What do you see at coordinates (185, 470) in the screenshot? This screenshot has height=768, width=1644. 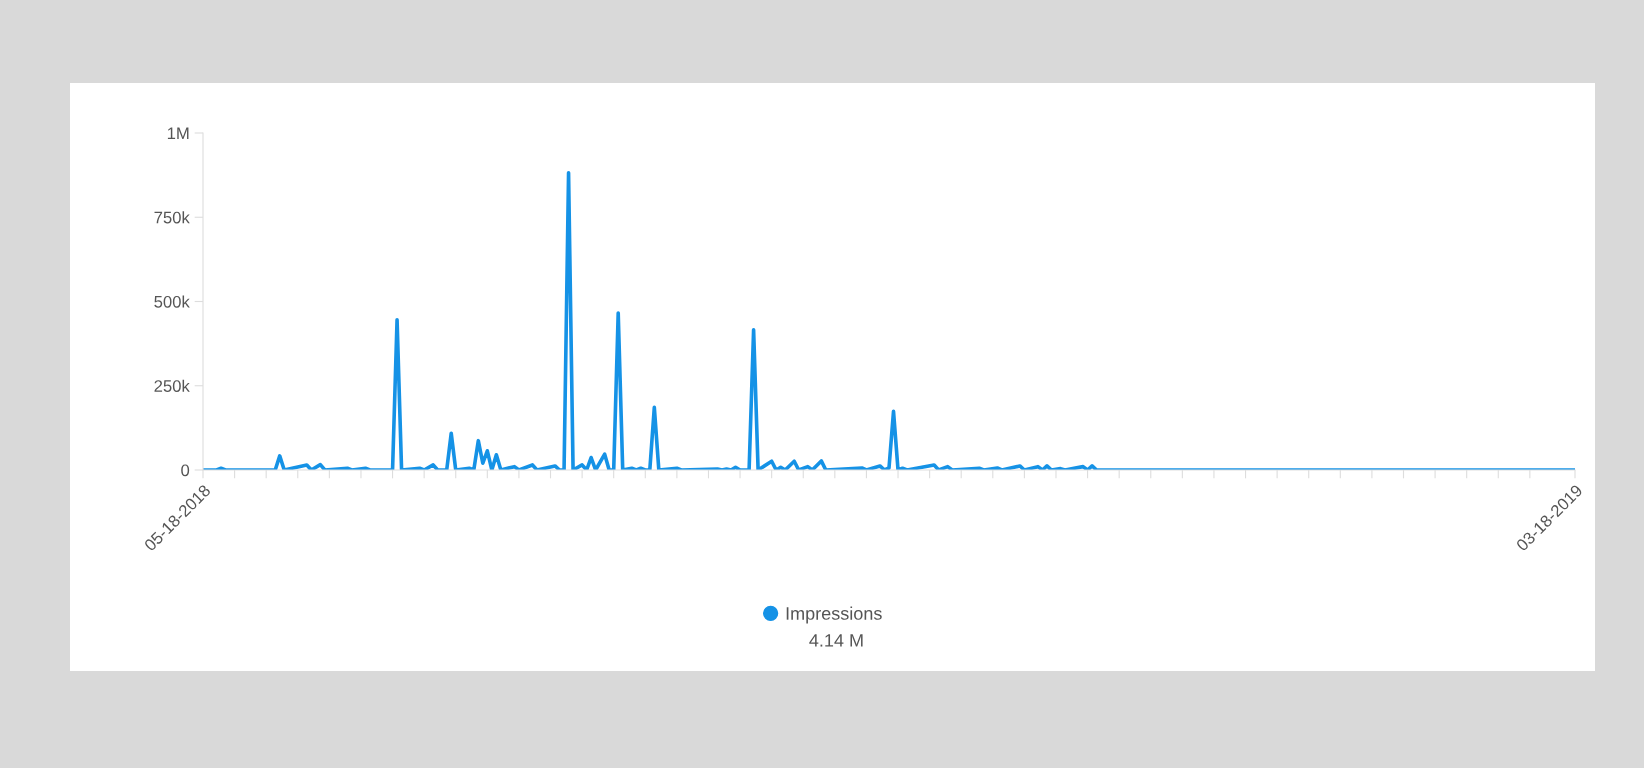 I see `y-tick-label: 0` at bounding box center [185, 470].